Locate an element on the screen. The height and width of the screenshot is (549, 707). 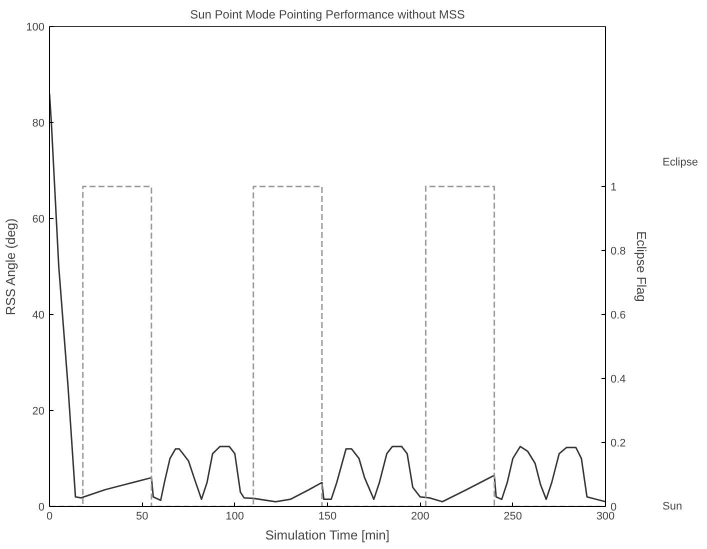
y2-axis-title: Eclipse Flag is located at coordinates (641, 266).